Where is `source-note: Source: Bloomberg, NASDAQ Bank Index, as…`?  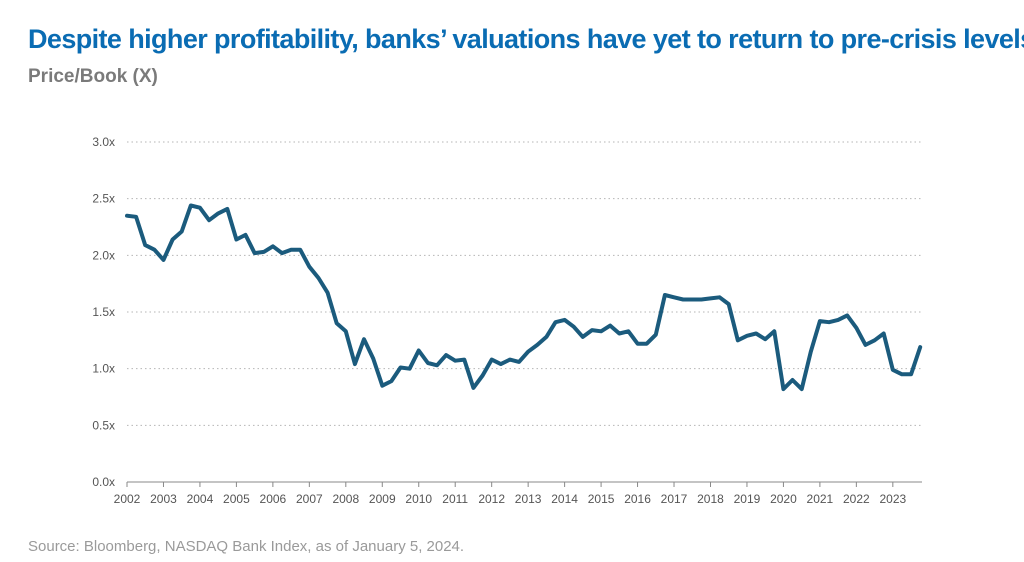
source-note: Source: Bloomberg, NASDAQ Bank Index, as… is located at coordinates (246, 546).